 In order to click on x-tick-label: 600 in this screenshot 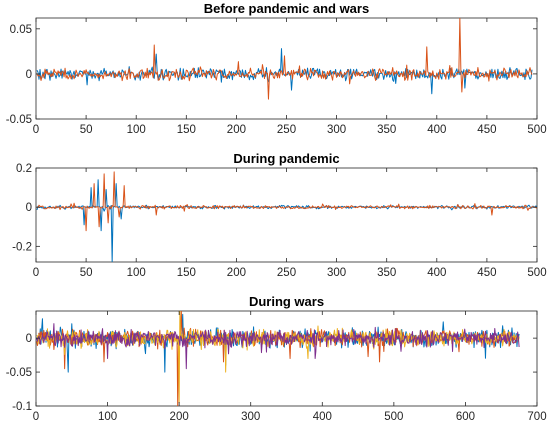, I will do `click(465, 417)`.